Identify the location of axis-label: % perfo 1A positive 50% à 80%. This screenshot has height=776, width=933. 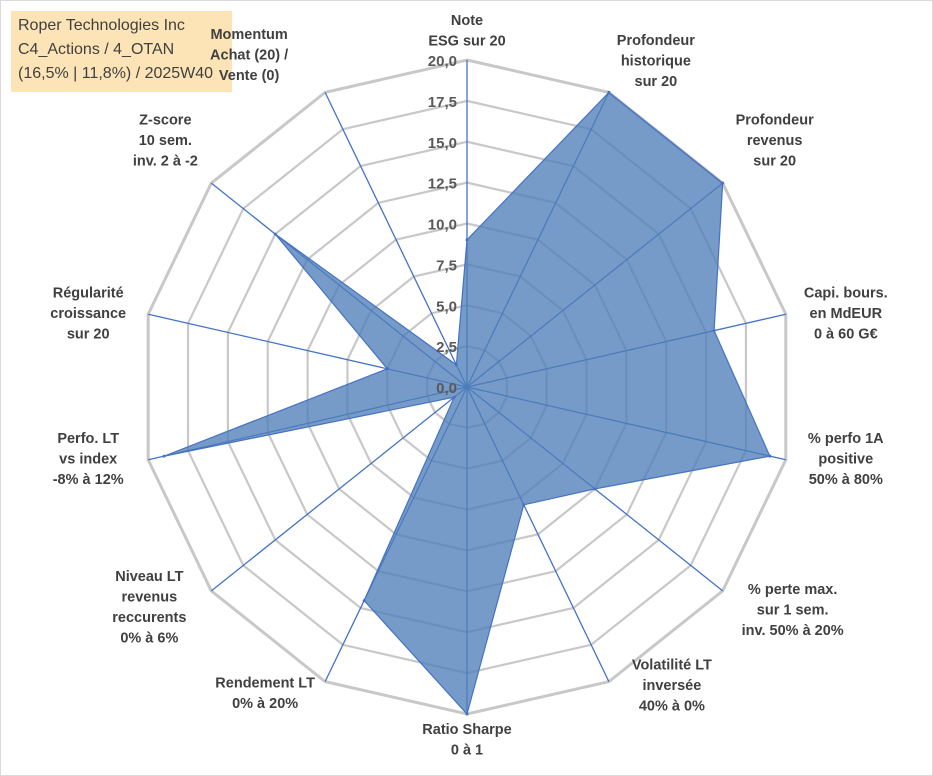
(846, 459).